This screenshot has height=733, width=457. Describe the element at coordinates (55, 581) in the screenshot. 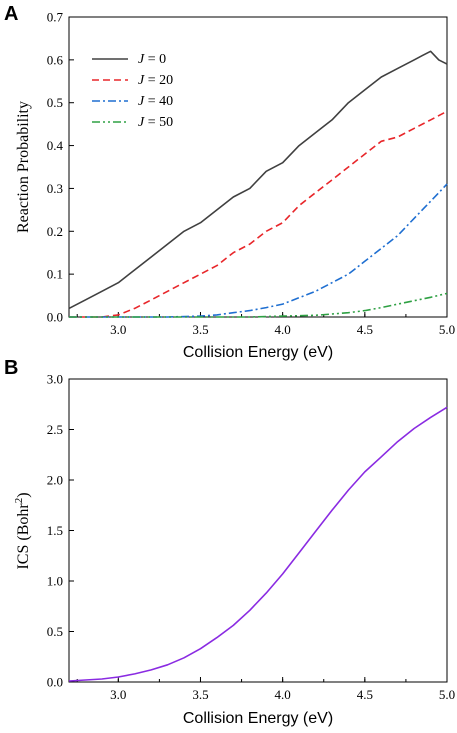

I see `y-tick-label: 1.0` at that location.